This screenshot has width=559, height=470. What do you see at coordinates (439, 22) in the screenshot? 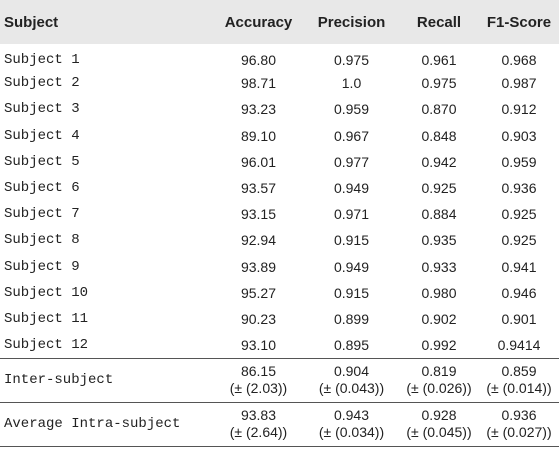
I see `header-recall: Recall` at bounding box center [439, 22].